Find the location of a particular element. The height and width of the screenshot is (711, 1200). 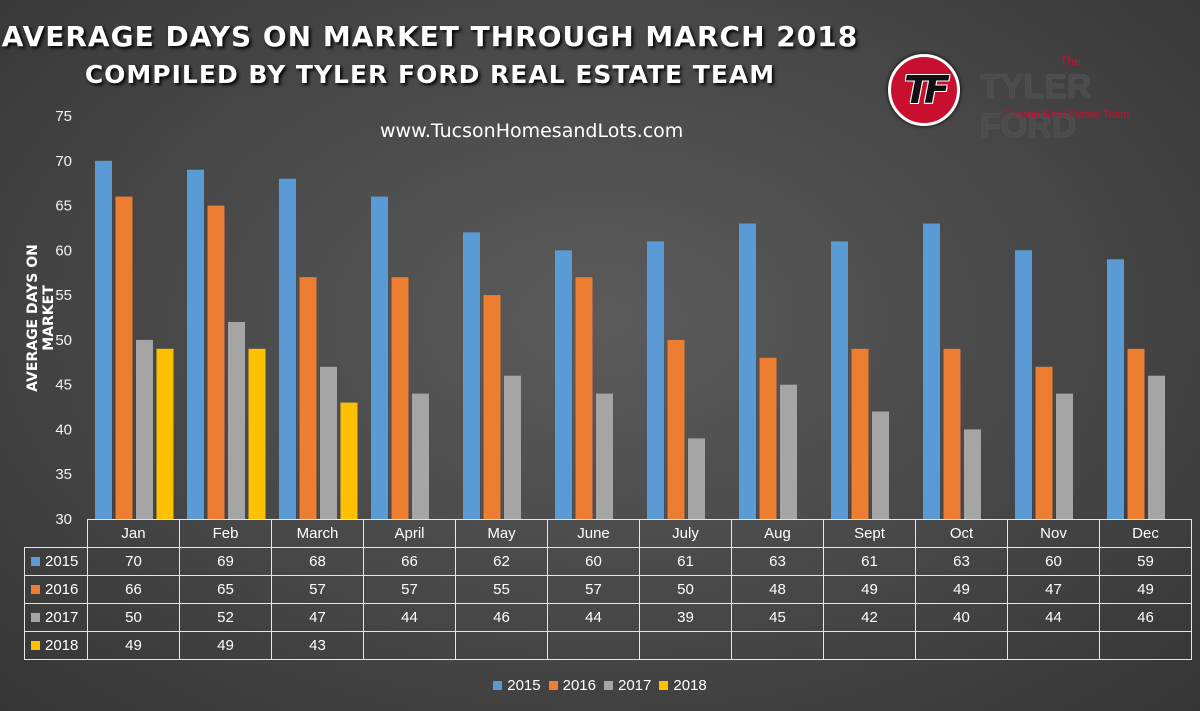

table-row: 2018 49 49 43 is located at coordinates (608, 645).